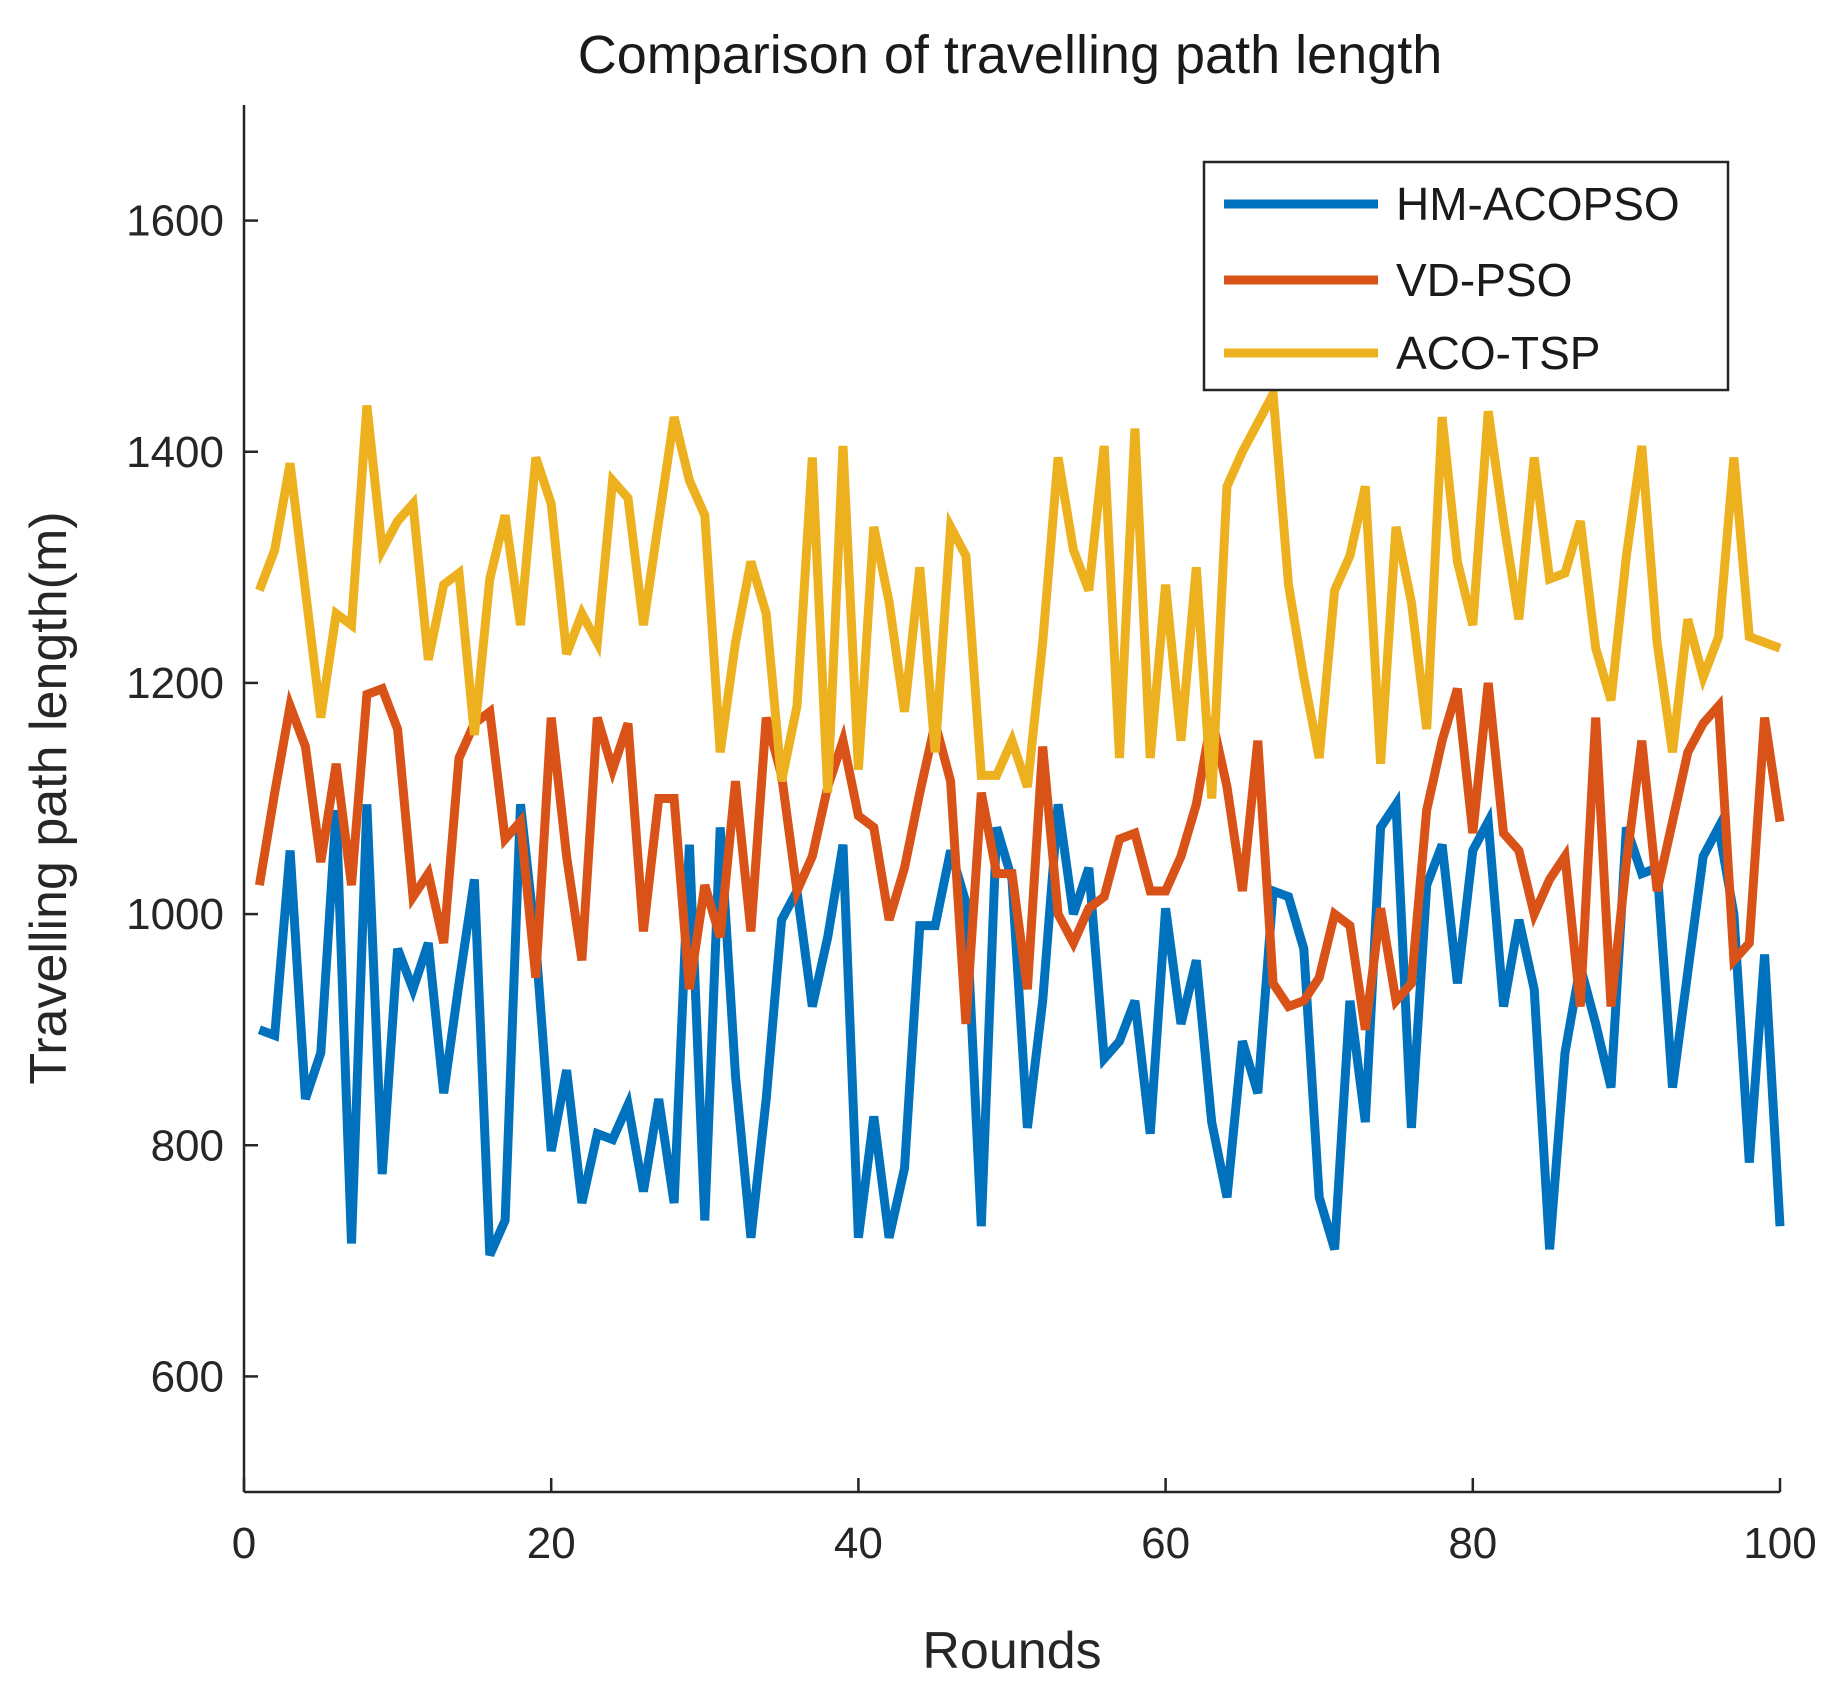 The width and height of the screenshot is (1846, 1689). What do you see at coordinates (1484, 280) in the screenshot?
I see `legend-label-vd-pso: VD-PSO` at bounding box center [1484, 280].